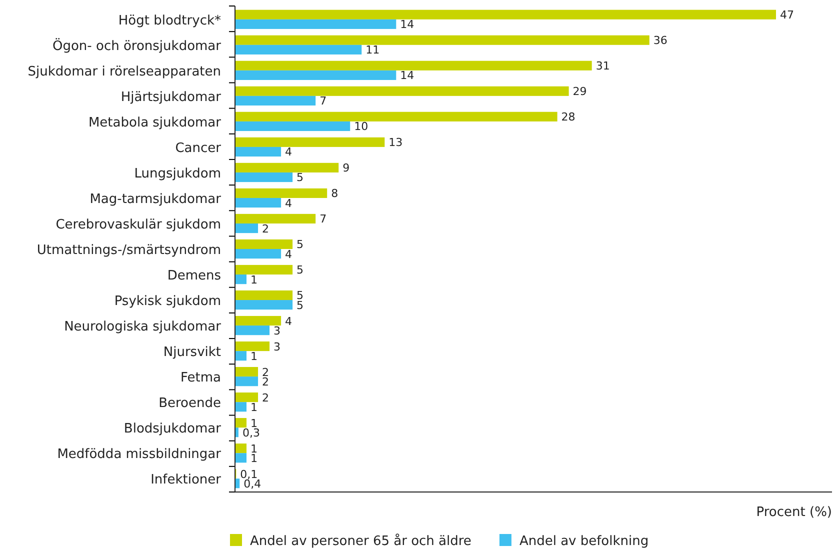 The image size is (836, 557). Describe the element at coordinates (334, 193) in the screenshot. I see `data-label: 8` at that location.